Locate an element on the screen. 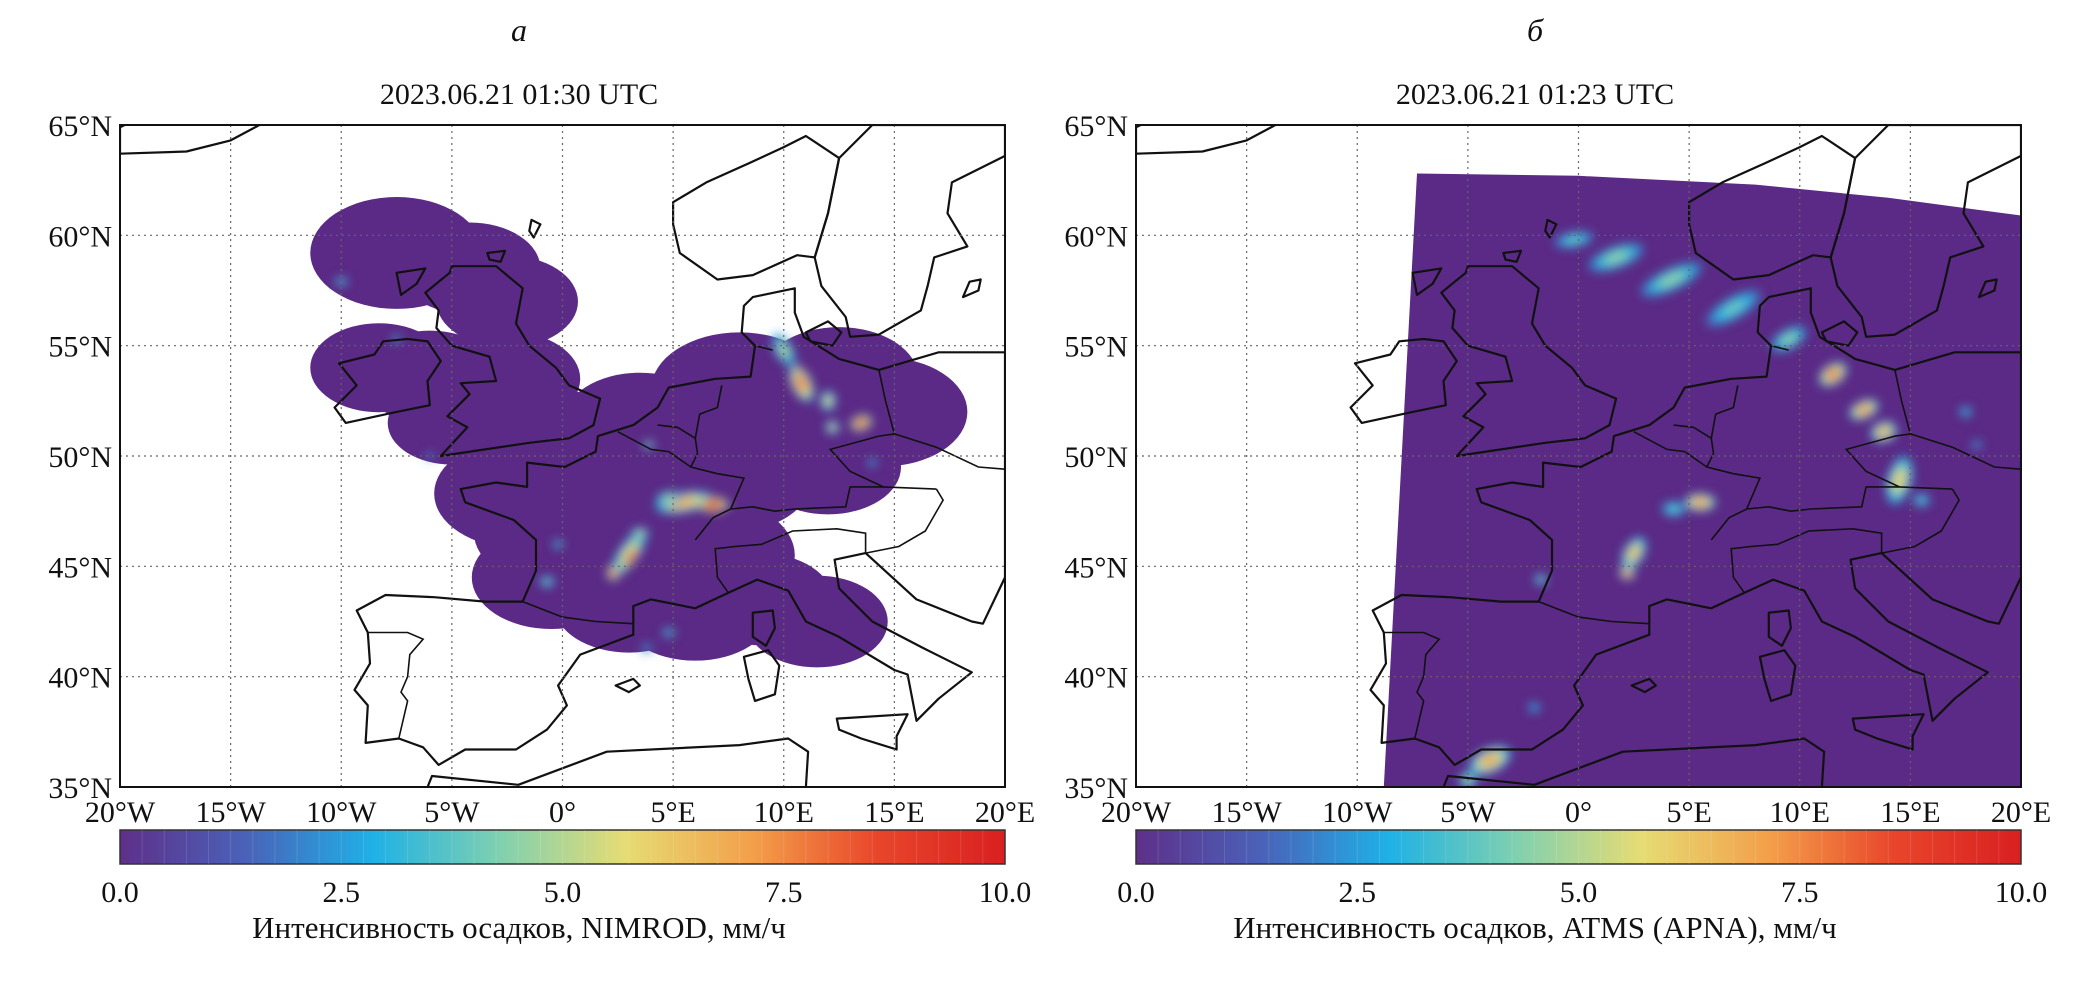 This screenshot has height=1003, width=2077. lon-tick-label: 10°E is located at coordinates (784, 812).